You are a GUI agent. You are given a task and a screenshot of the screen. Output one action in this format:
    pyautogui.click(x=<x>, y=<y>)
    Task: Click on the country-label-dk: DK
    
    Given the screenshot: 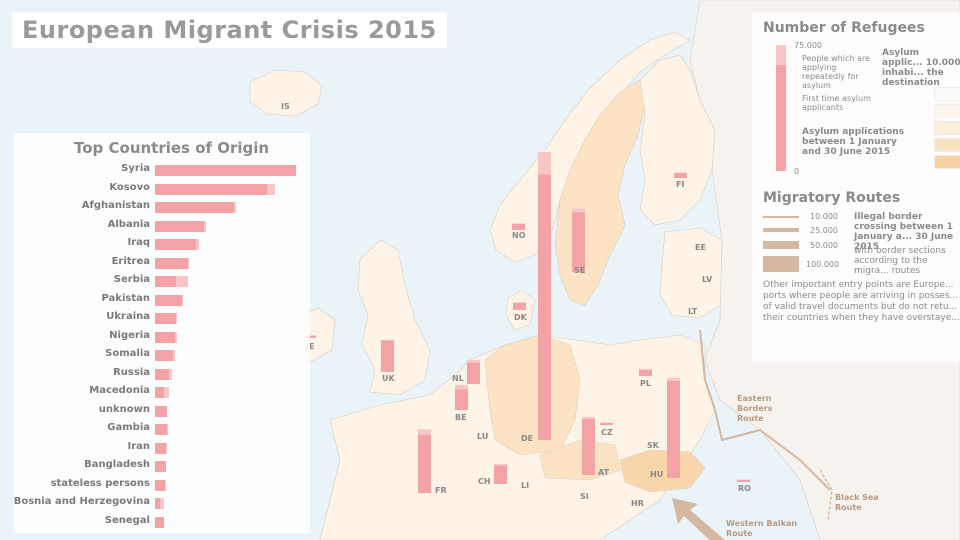 What is the action you would take?
    pyautogui.click(x=520, y=317)
    